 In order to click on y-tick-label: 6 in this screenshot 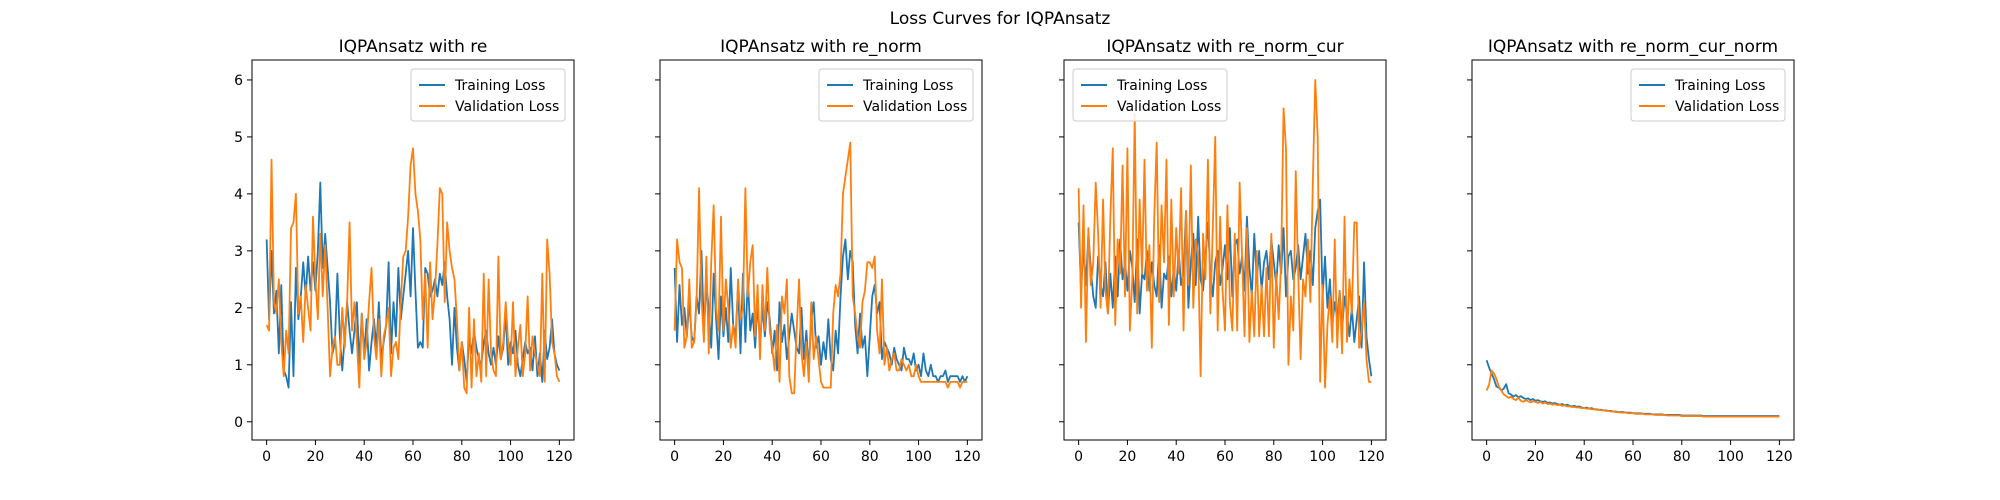, I will do `click(238, 81)`.